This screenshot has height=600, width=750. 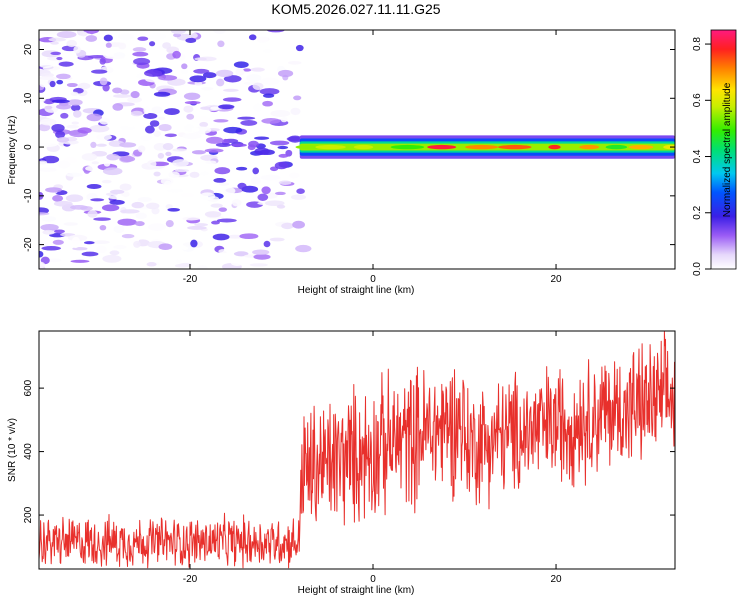 What do you see at coordinates (28, 147) in the screenshot?
I see `spectrogram-y-tick-label: 0` at bounding box center [28, 147].